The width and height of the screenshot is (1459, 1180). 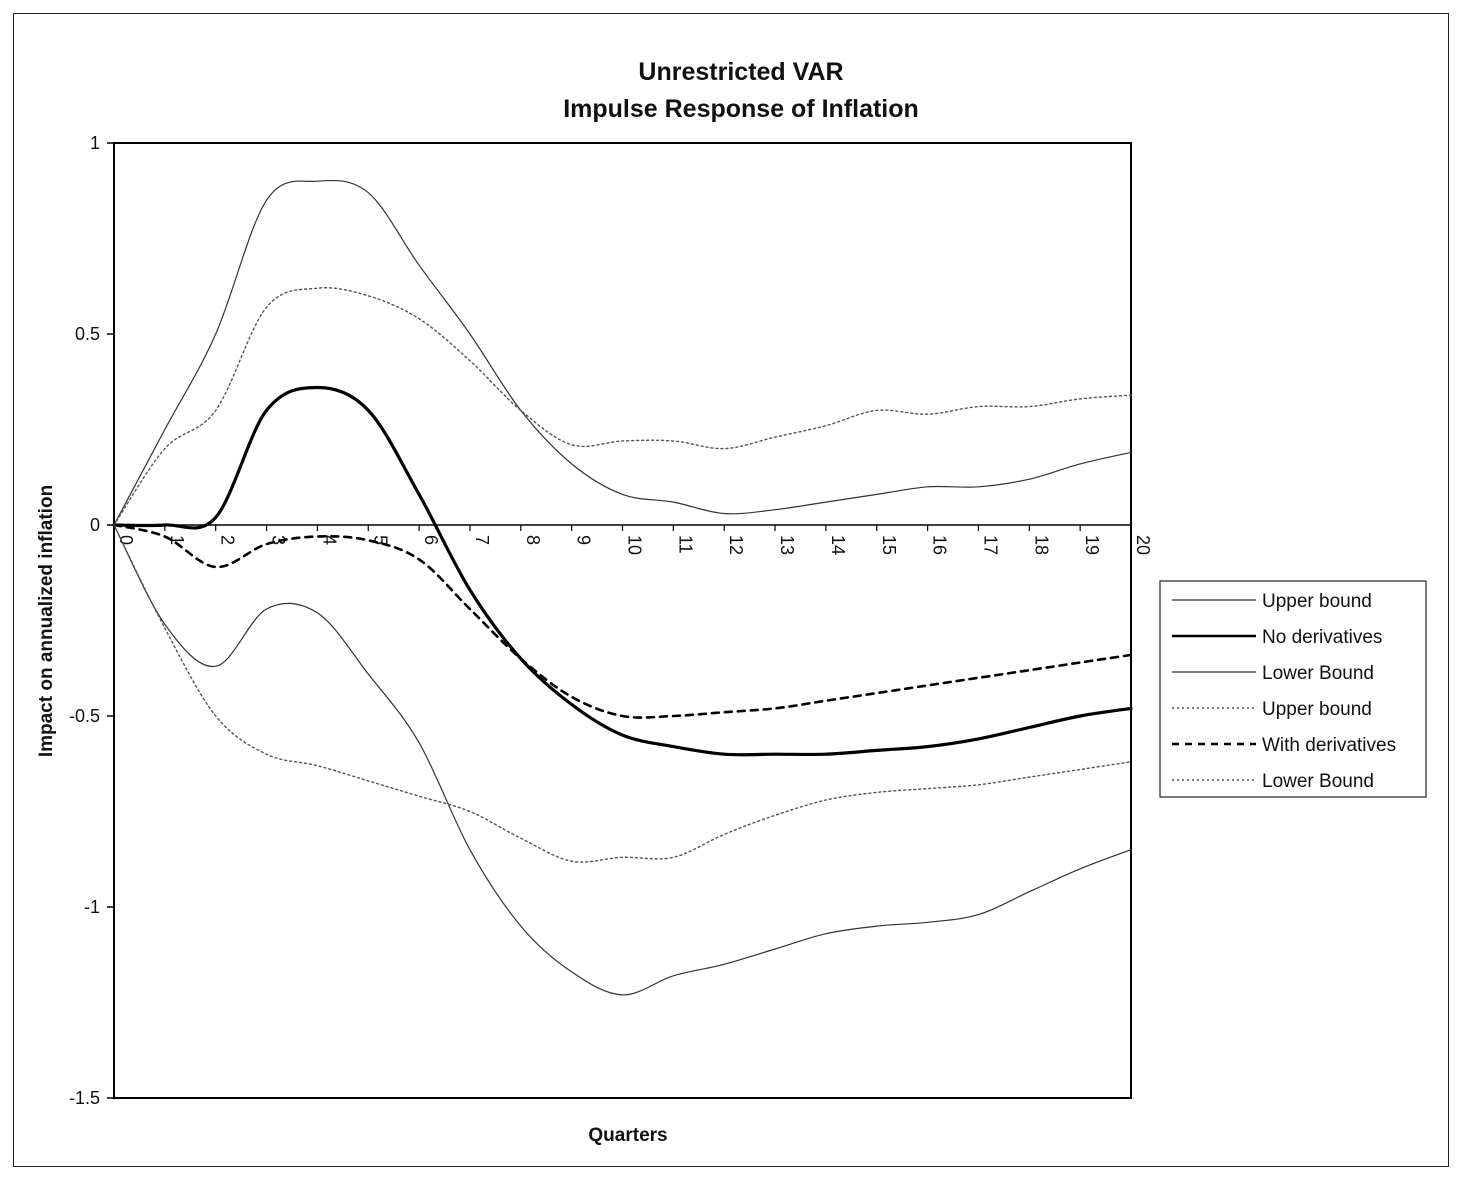 I want to click on y-tick-label: -1, so click(x=92, y=907).